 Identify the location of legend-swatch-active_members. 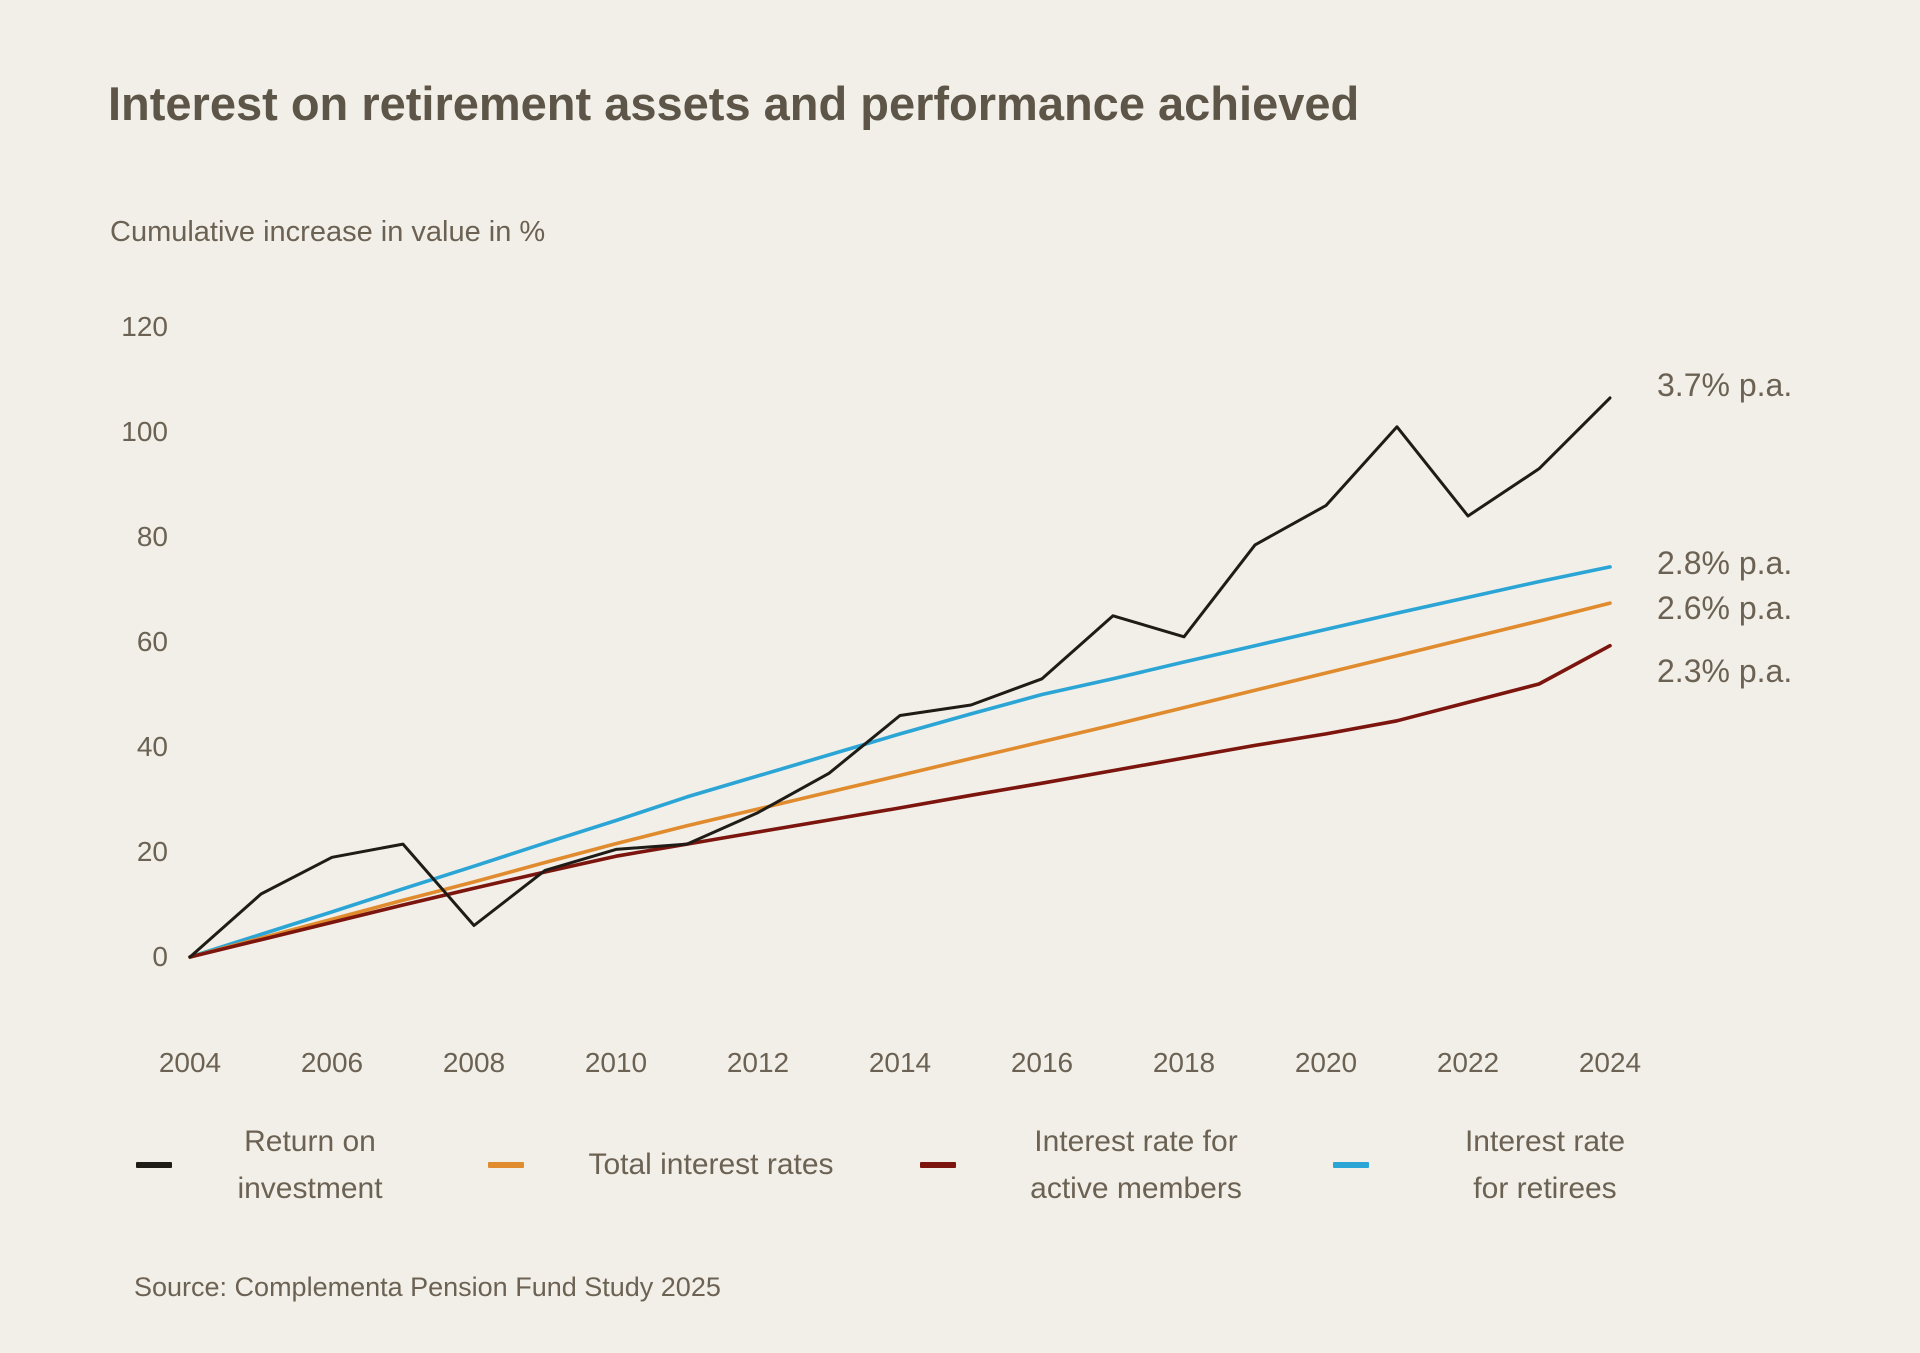
(938, 1165).